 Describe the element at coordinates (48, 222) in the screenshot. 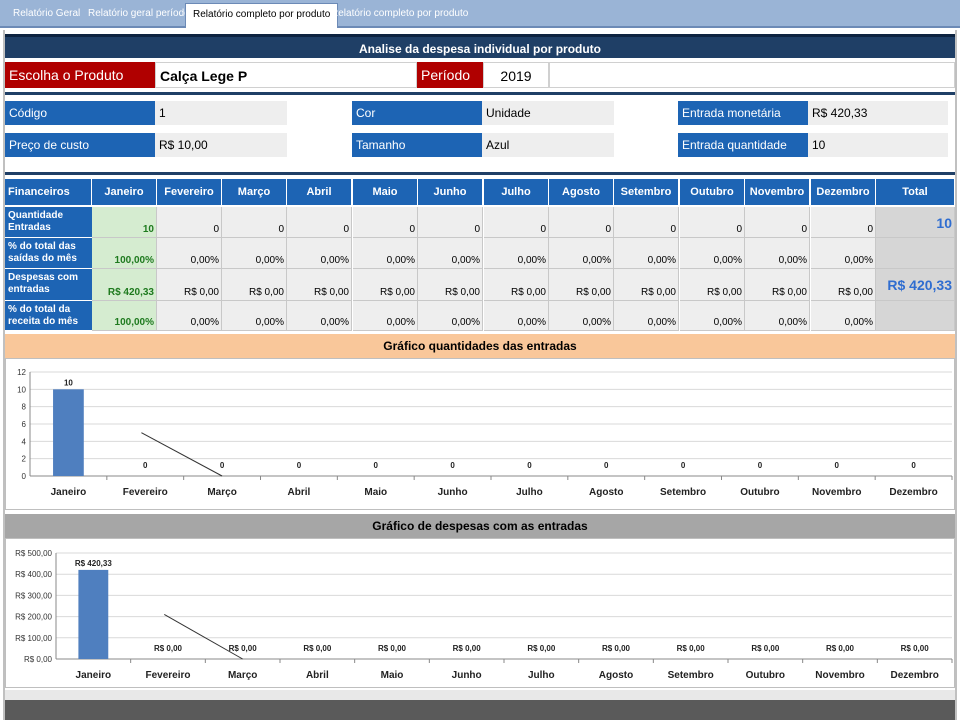

I see `table-row-label: Quantidade Entradas` at that location.